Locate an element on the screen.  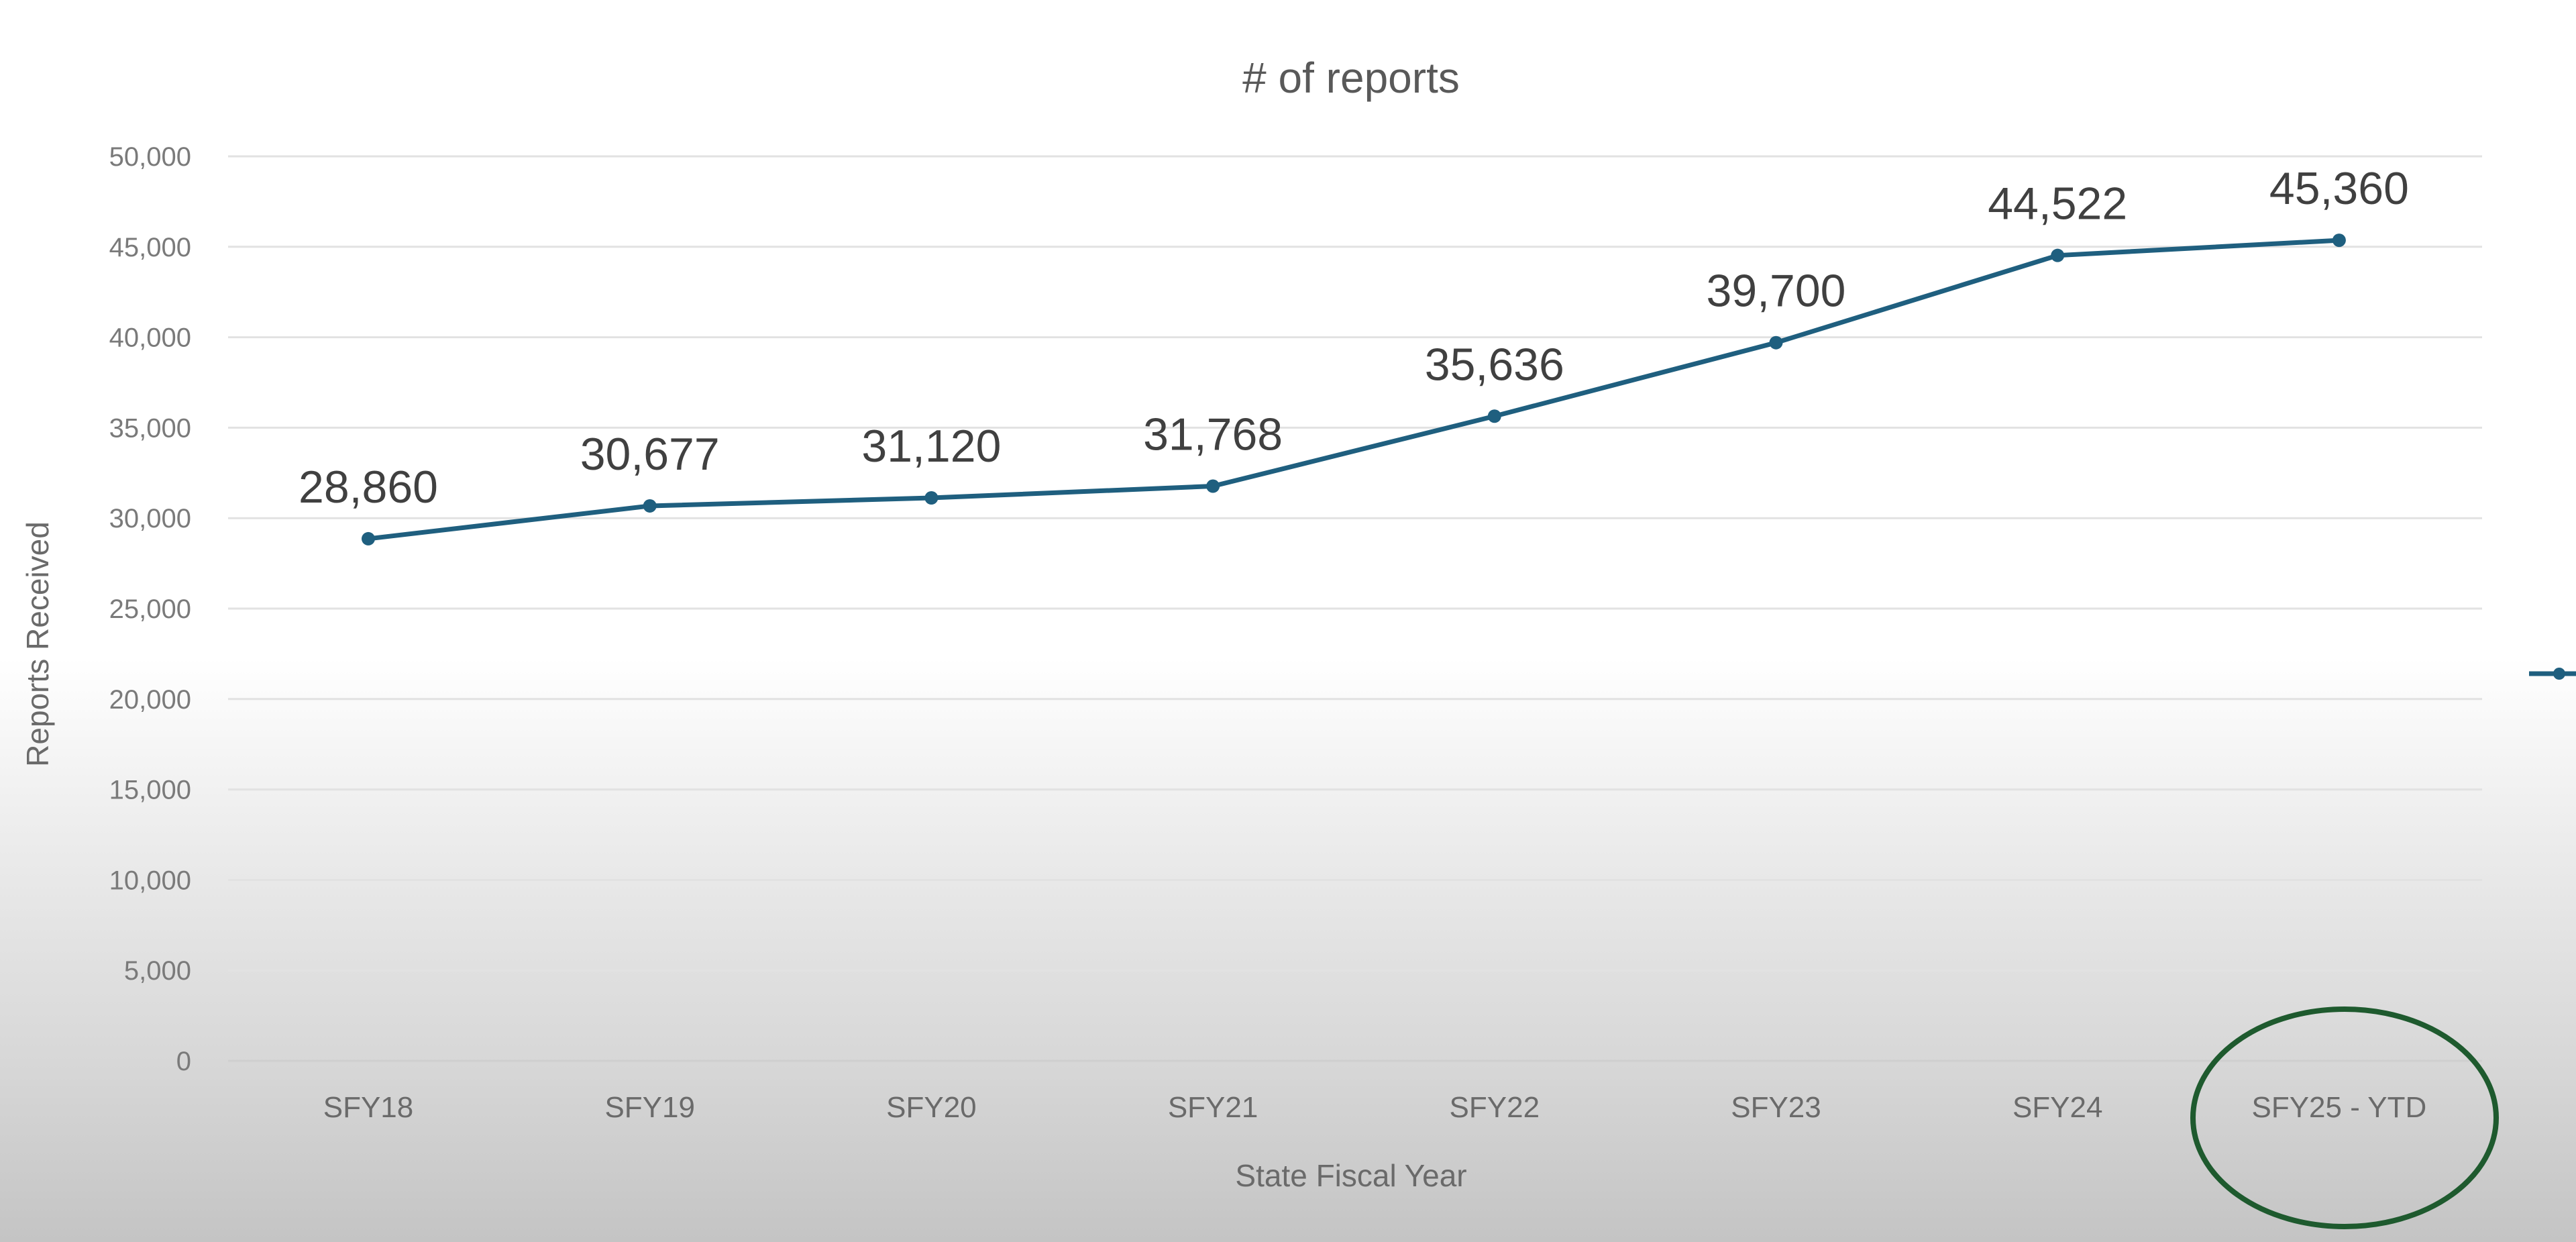
x-tick-label: SFY18 is located at coordinates (368, 1107).